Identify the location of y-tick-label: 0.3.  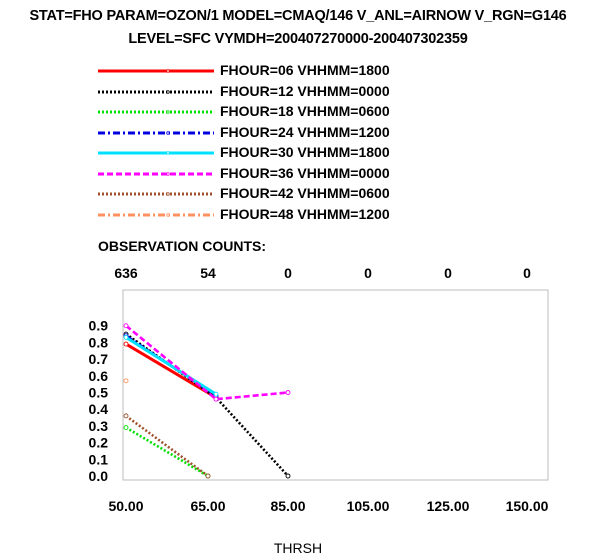
(99, 426).